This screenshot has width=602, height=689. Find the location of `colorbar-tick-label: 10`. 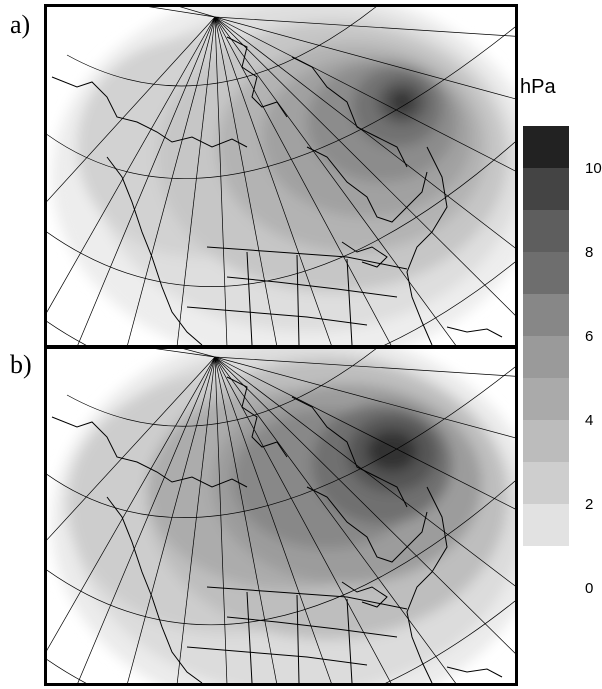

colorbar-tick-label: 10 is located at coordinates (593, 168).